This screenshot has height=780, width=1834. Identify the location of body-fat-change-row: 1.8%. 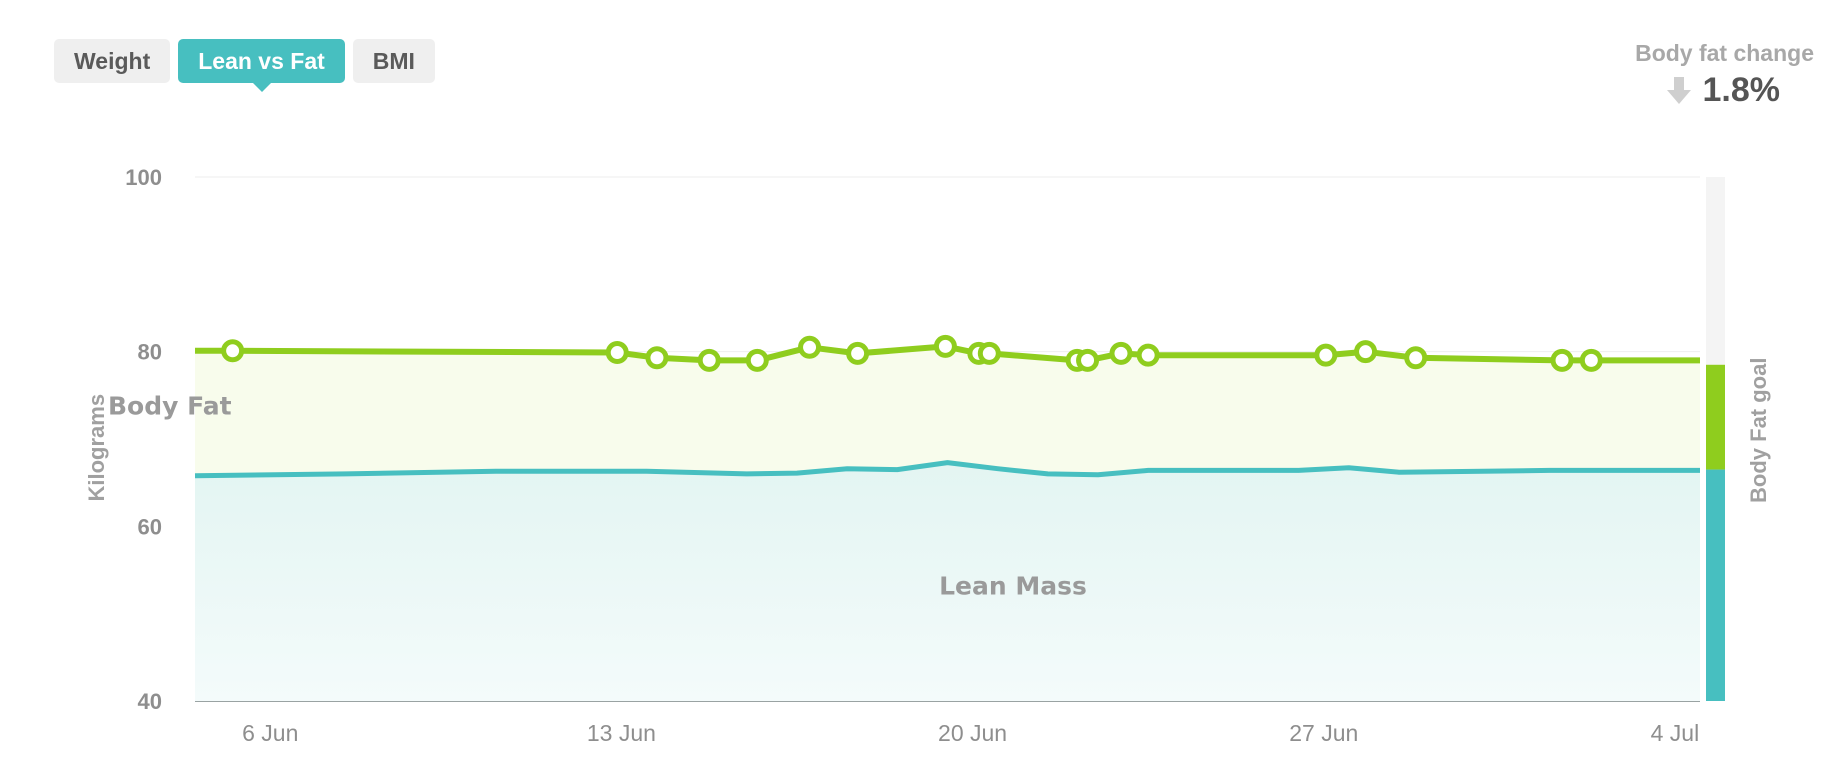
(1724, 90).